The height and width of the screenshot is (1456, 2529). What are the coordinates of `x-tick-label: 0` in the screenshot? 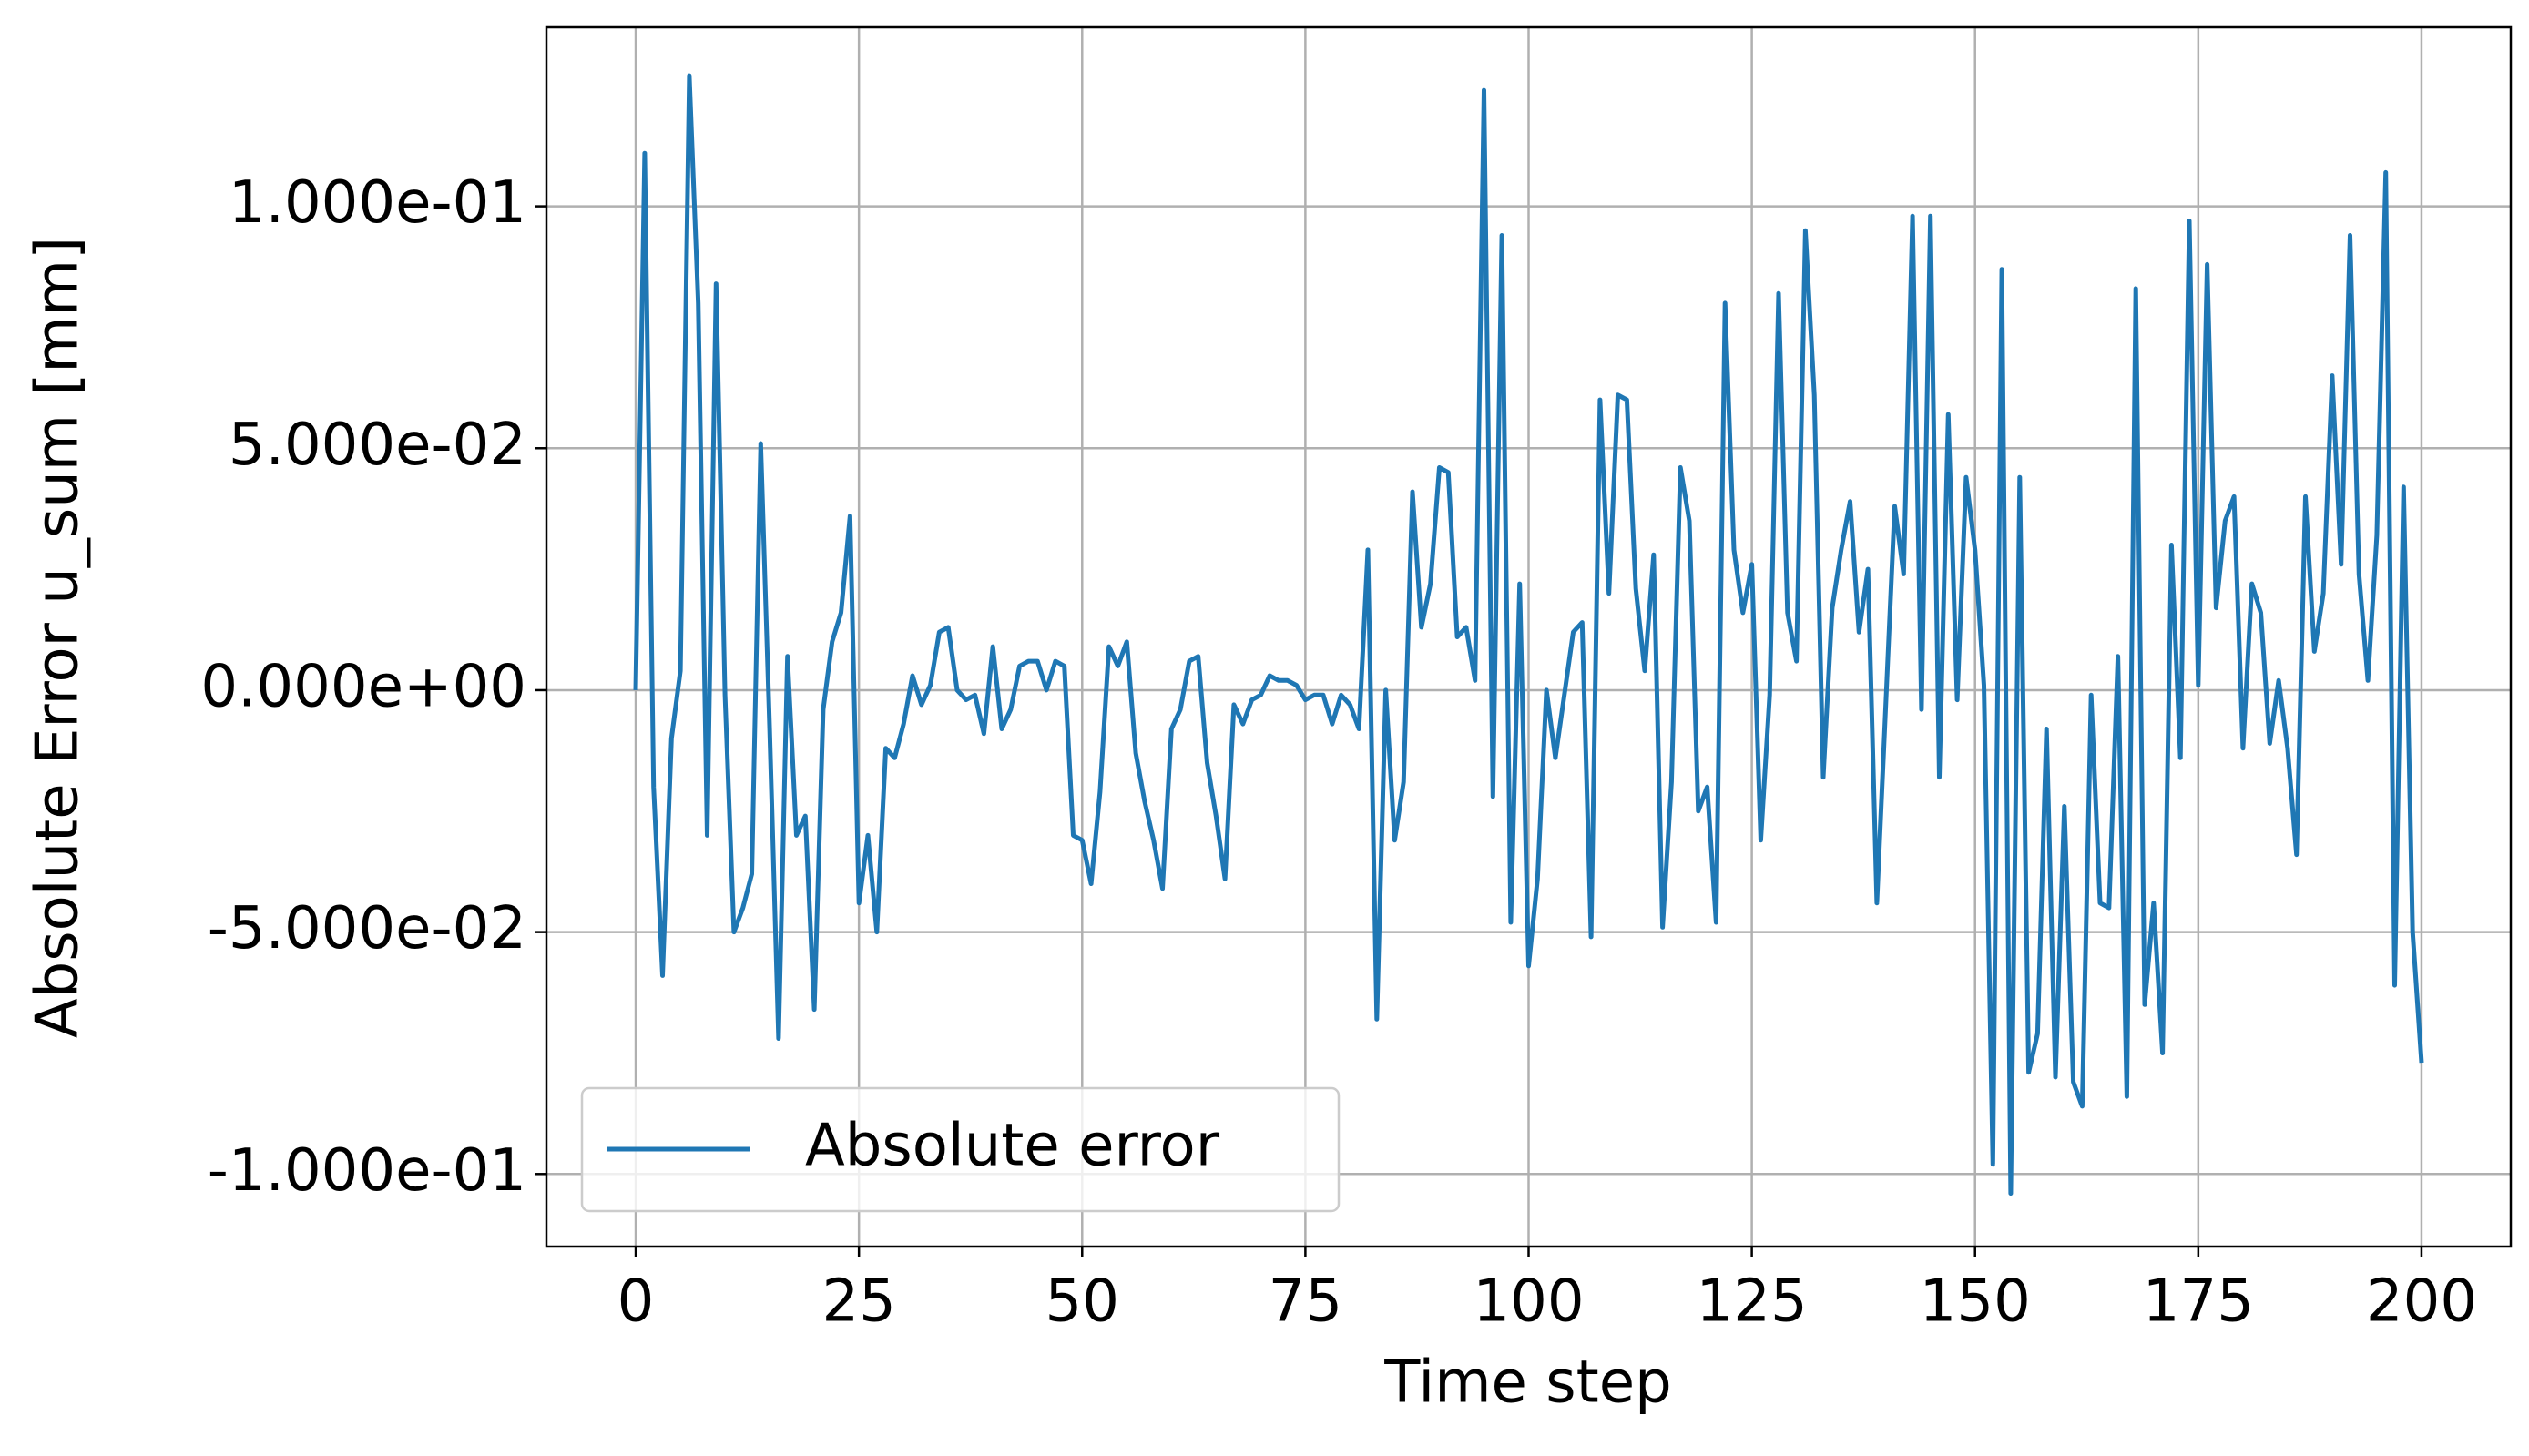 It's located at (636, 1302).